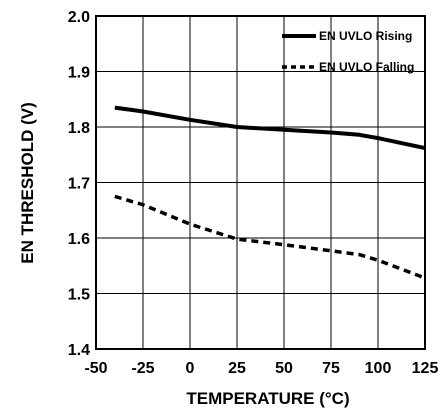 The image size is (441, 413). What do you see at coordinates (79, 17) in the screenshot?
I see `y-tick-label: 2.0` at bounding box center [79, 17].